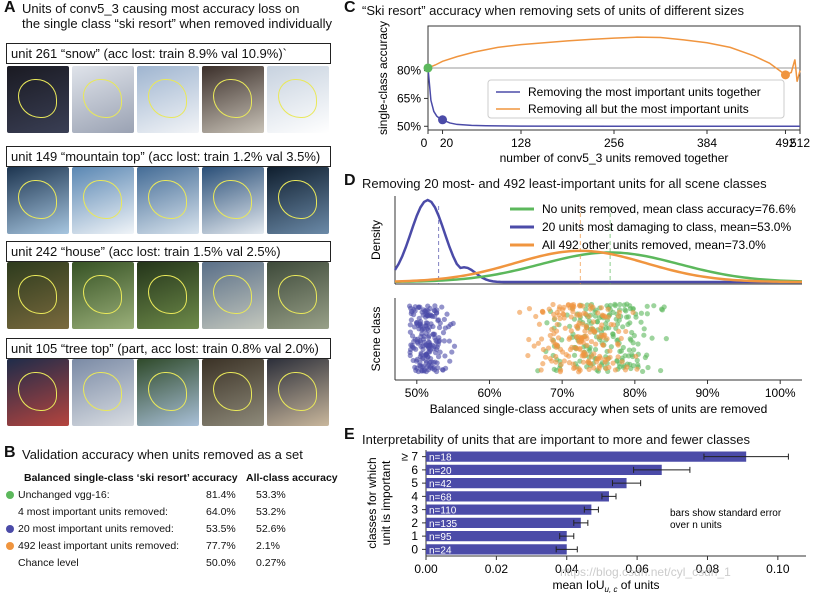  What do you see at coordinates (707, 143) in the screenshot?
I see `x-tick-label: 384` at bounding box center [707, 143].